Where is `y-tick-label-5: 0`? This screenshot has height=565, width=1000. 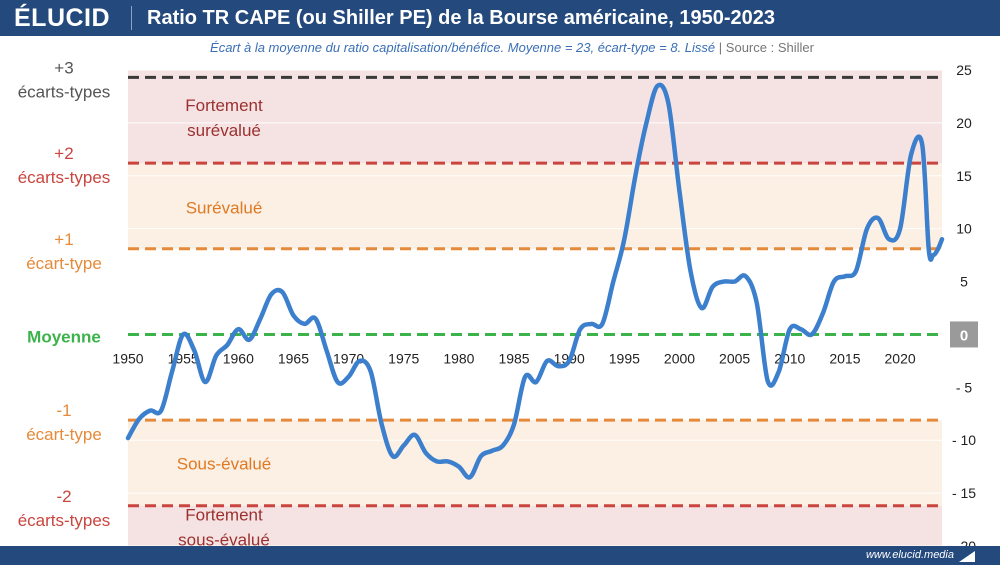 y-tick-label-5: 0 is located at coordinates (964, 335).